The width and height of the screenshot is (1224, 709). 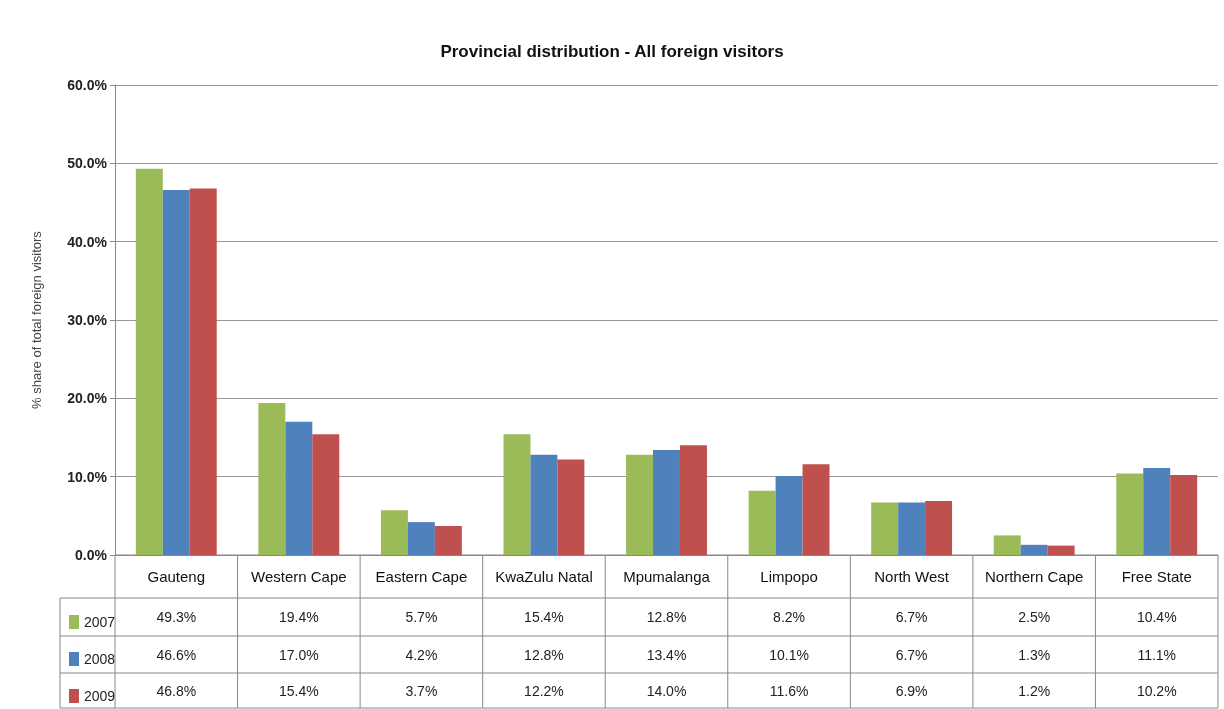 What do you see at coordinates (421, 690) in the screenshot?
I see `data-label: 3.7%` at bounding box center [421, 690].